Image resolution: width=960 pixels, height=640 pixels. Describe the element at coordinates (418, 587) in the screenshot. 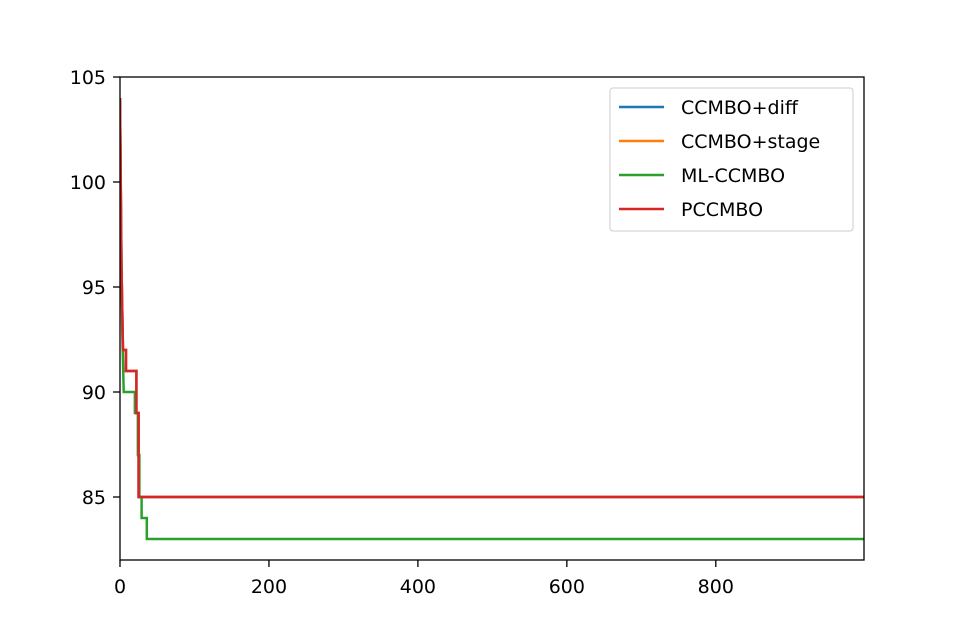

I see `x-tick-label: 400` at that location.